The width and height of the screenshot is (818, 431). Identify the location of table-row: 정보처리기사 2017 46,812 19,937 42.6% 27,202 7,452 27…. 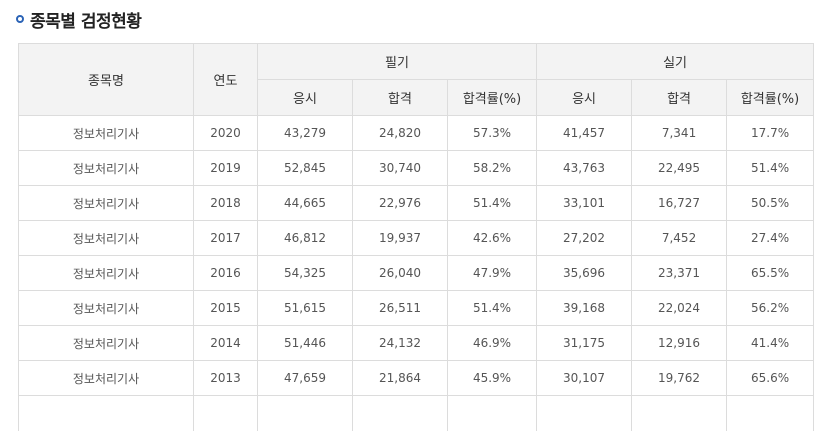
(416, 238).